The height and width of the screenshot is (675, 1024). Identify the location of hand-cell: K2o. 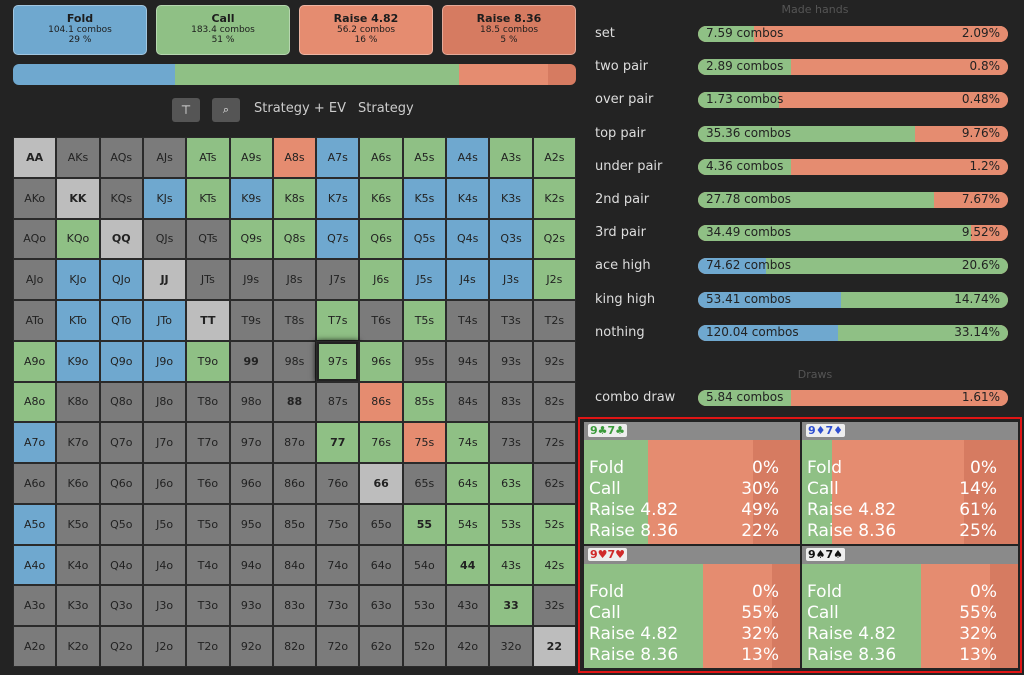
(78, 646).